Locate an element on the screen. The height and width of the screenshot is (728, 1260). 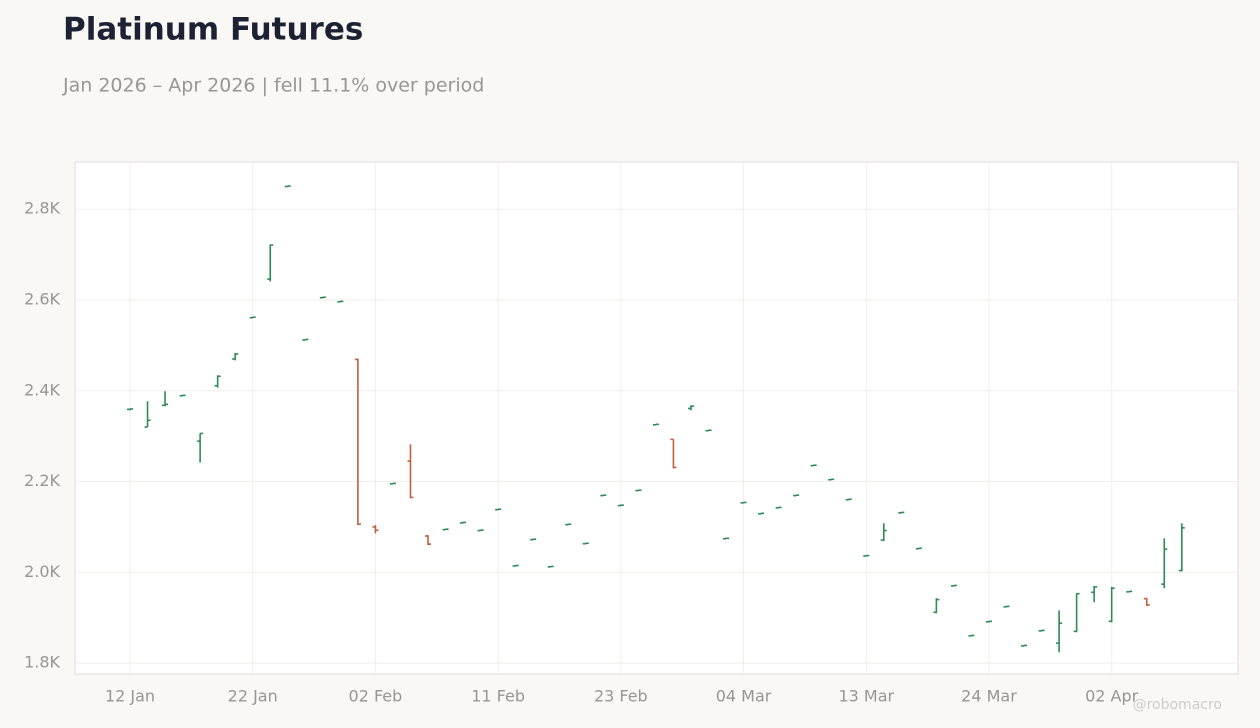
y-tick-label: 2.8K is located at coordinates (42, 208).